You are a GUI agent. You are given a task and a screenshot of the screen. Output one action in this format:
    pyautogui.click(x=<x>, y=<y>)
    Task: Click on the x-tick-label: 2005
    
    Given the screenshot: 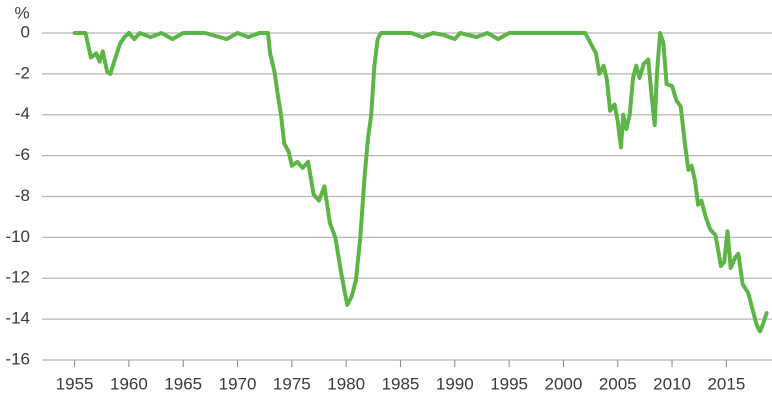 What is the action you would take?
    pyautogui.click(x=618, y=383)
    